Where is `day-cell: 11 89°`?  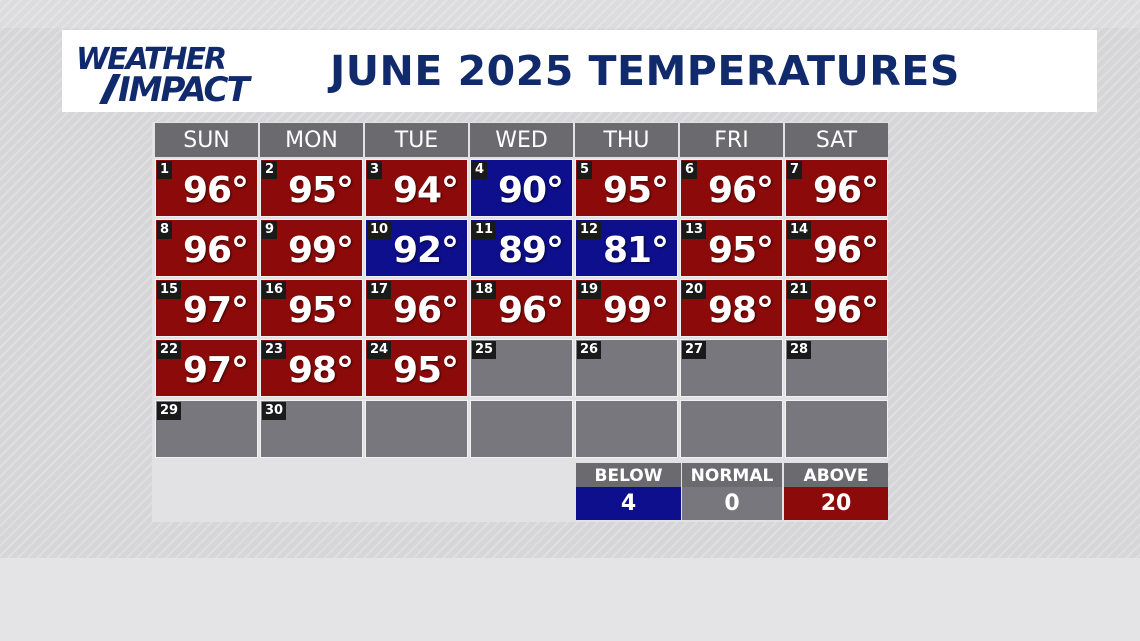
day-cell: 11 89° is located at coordinates (521, 248).